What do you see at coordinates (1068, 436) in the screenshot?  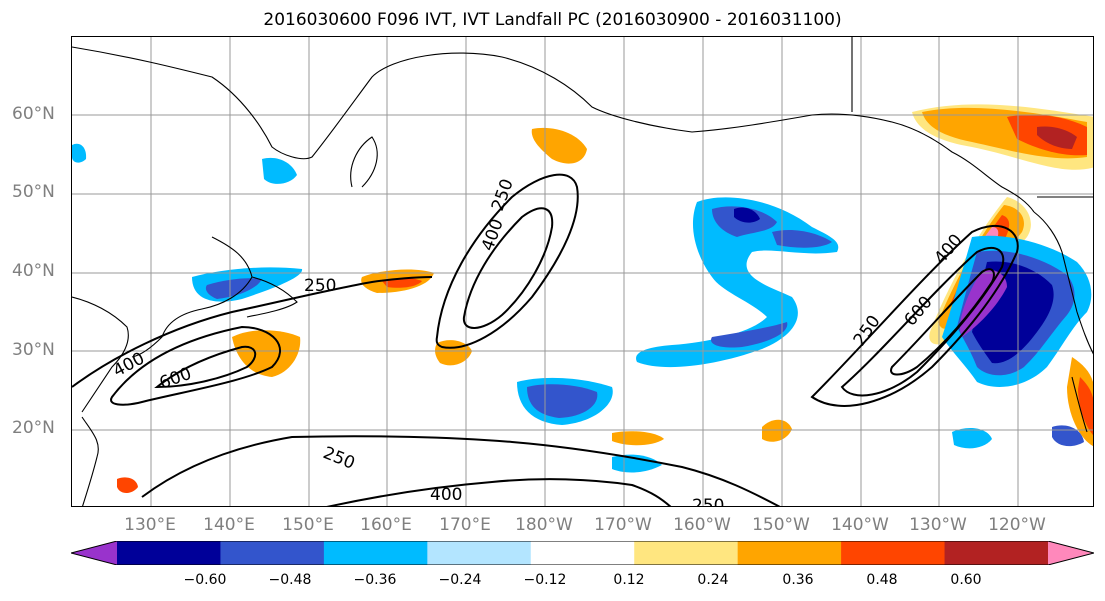 I see `mexico-negative` at bounding box center [1068, 436].